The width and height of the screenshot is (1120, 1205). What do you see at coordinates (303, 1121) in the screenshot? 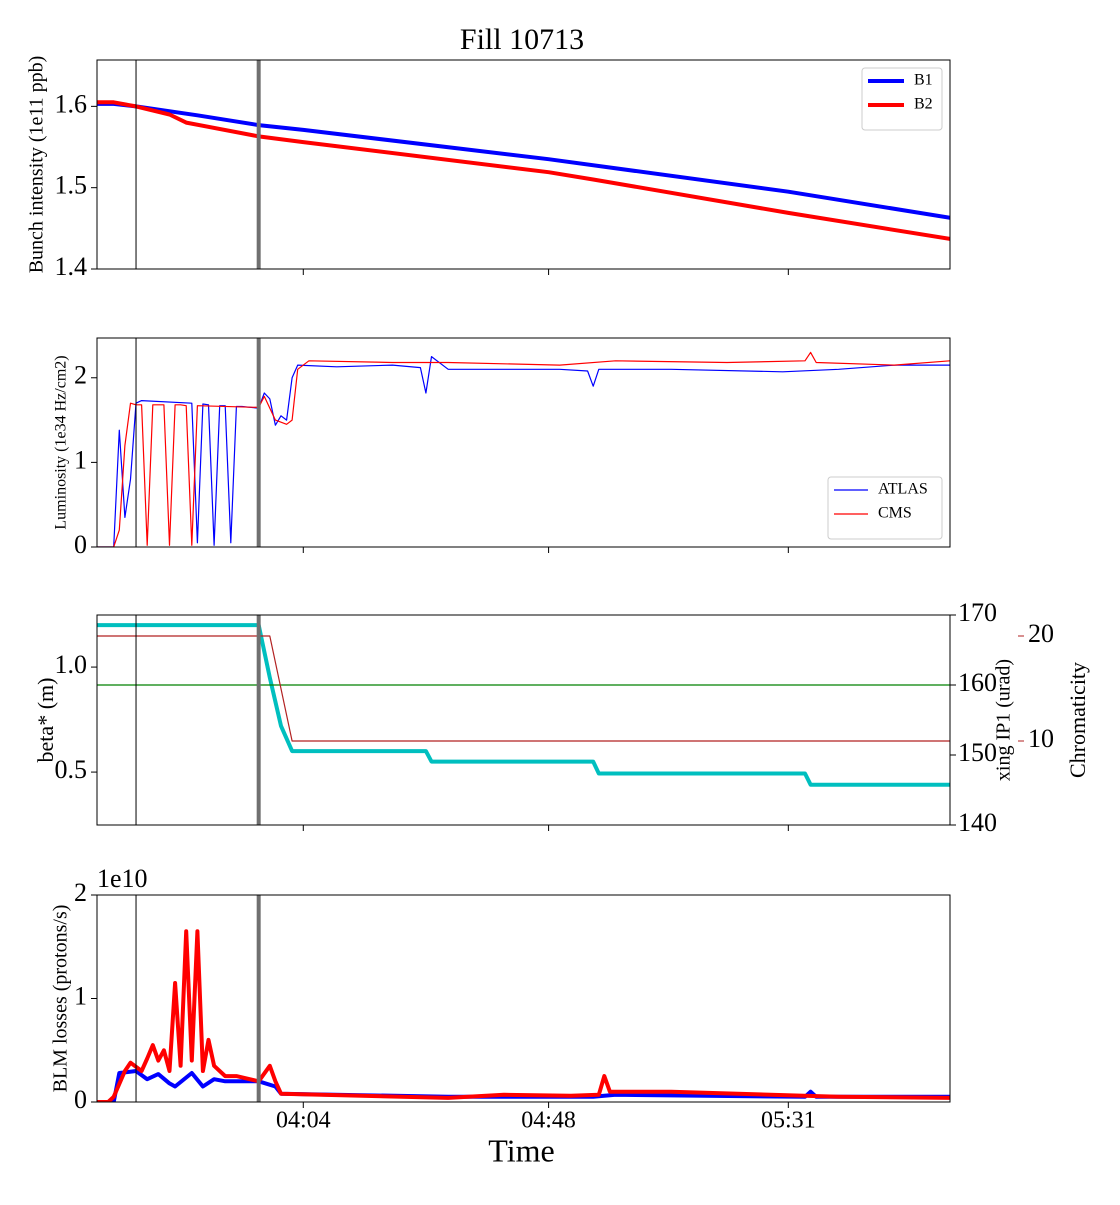
I see `x-tick-label: 04:04` at bounding box center [303, 1121].